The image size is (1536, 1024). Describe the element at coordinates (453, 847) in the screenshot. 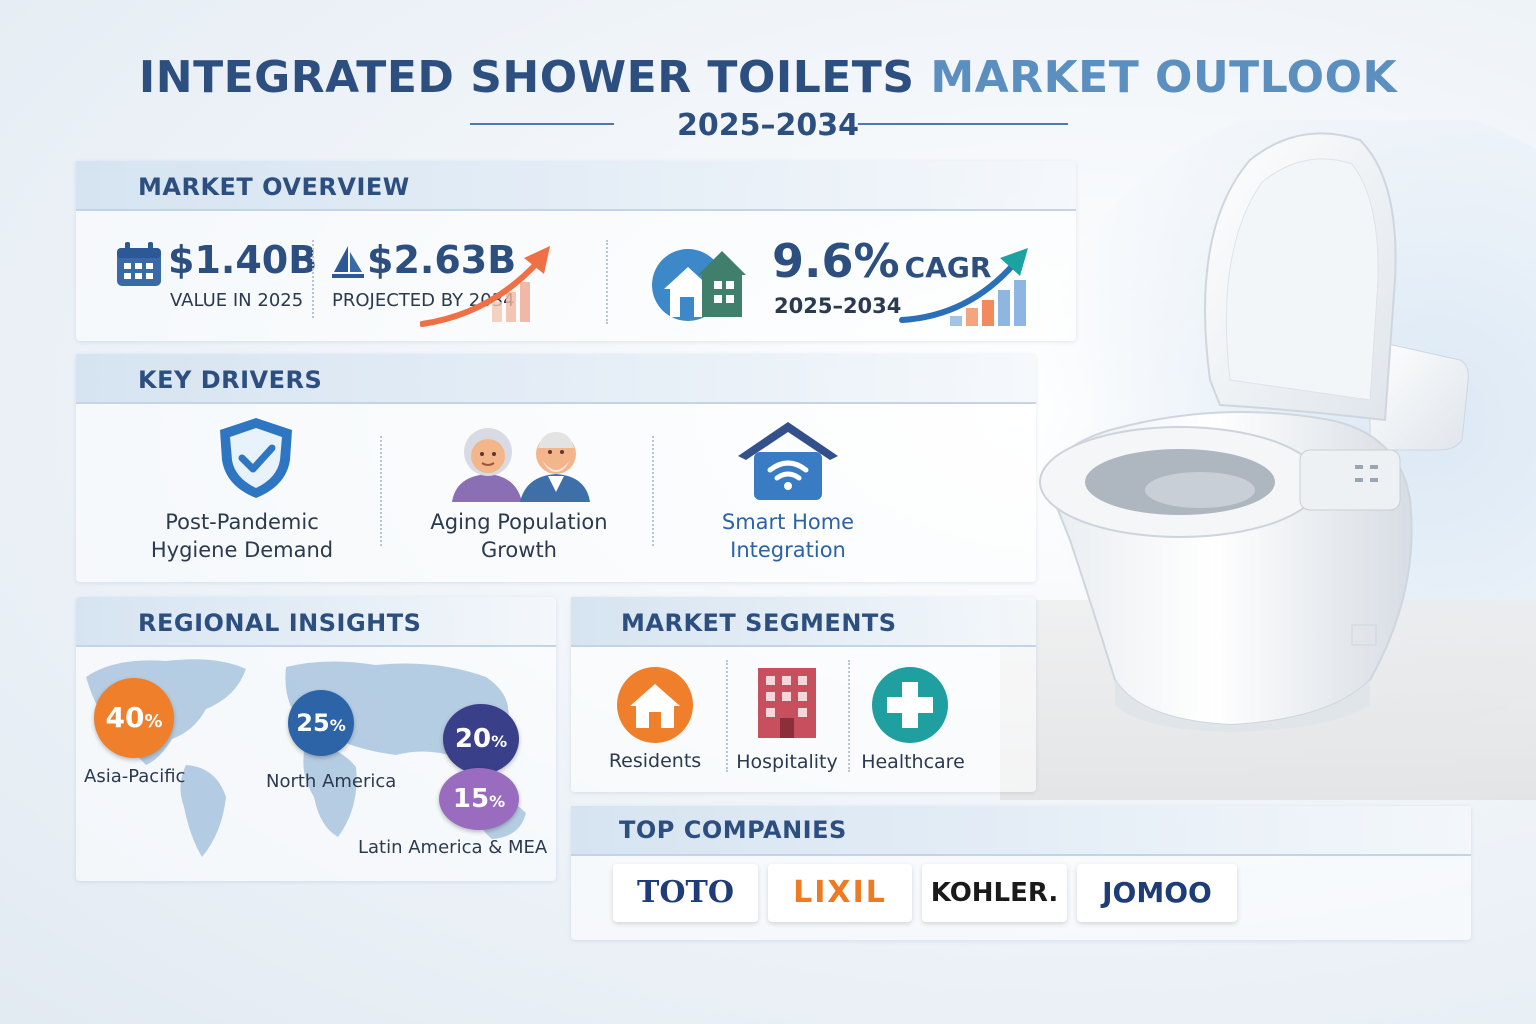

I see `region-label-latin-america-mea: Latin America & MEA` at that location.